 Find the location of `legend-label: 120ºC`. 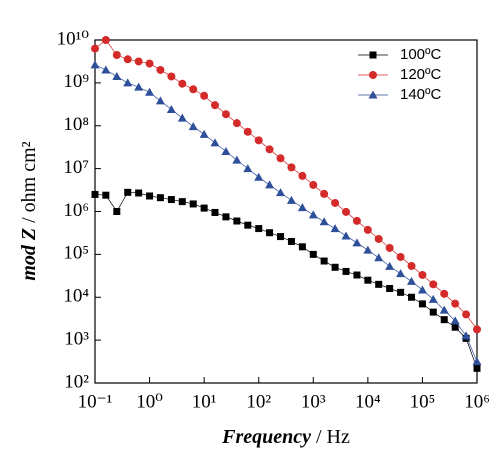

legend-label: 120ºC is located at coordinates (421, 74).